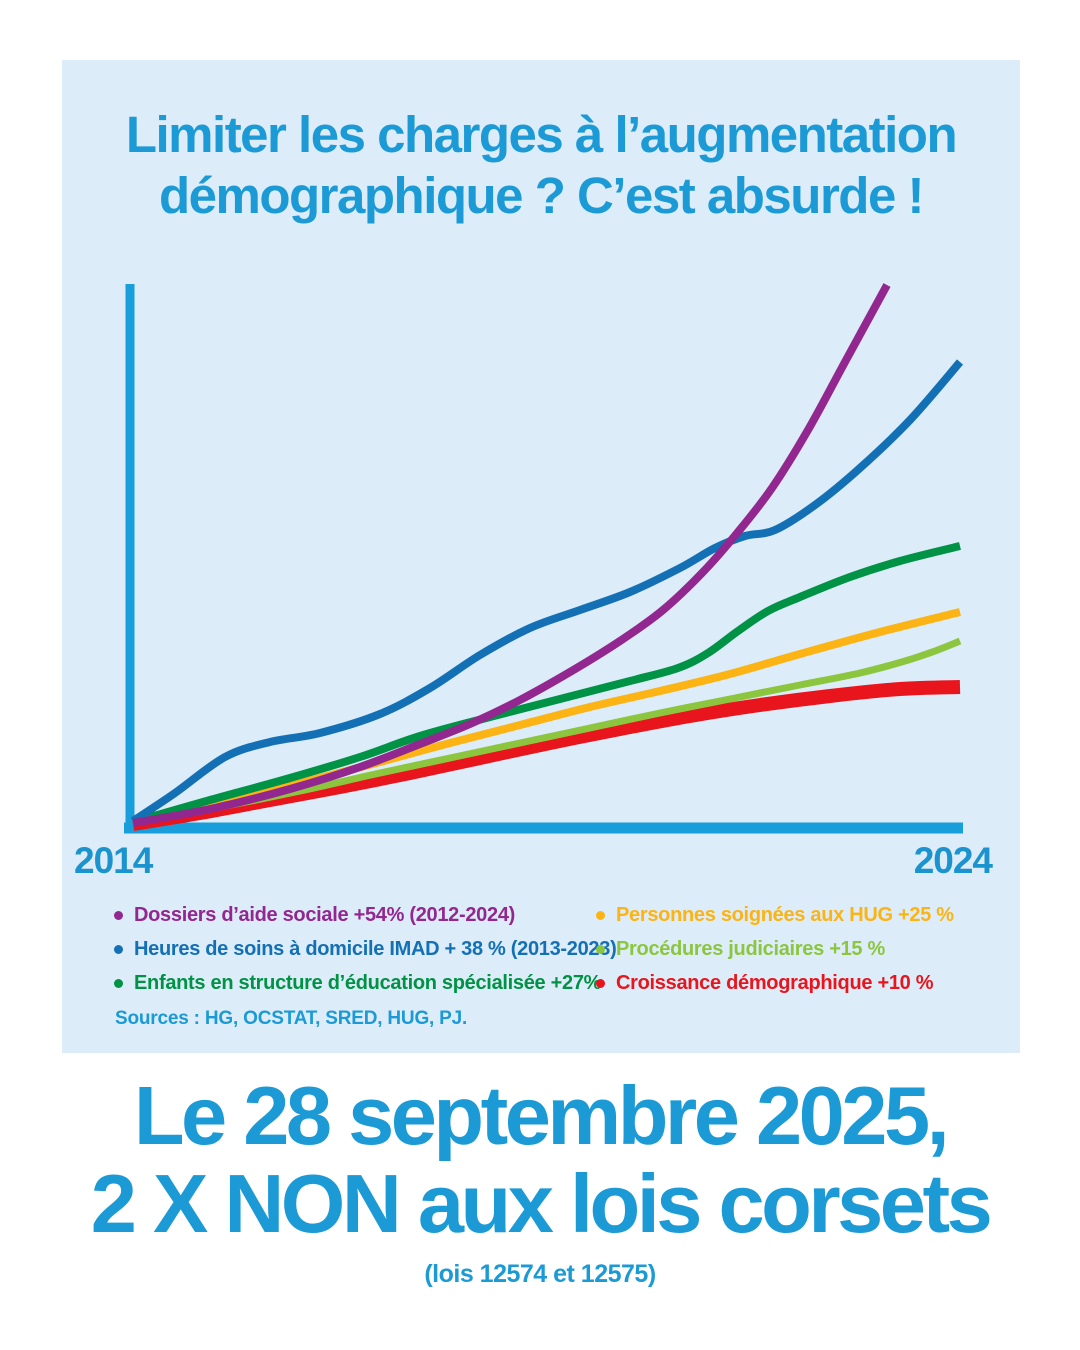 The image size is (1080, 1350). What do you see at coordinates (750, 948) in the screenshot?
I see `legend-label: Procédures judiciaires +15 %` at bounding box center [750, 948].